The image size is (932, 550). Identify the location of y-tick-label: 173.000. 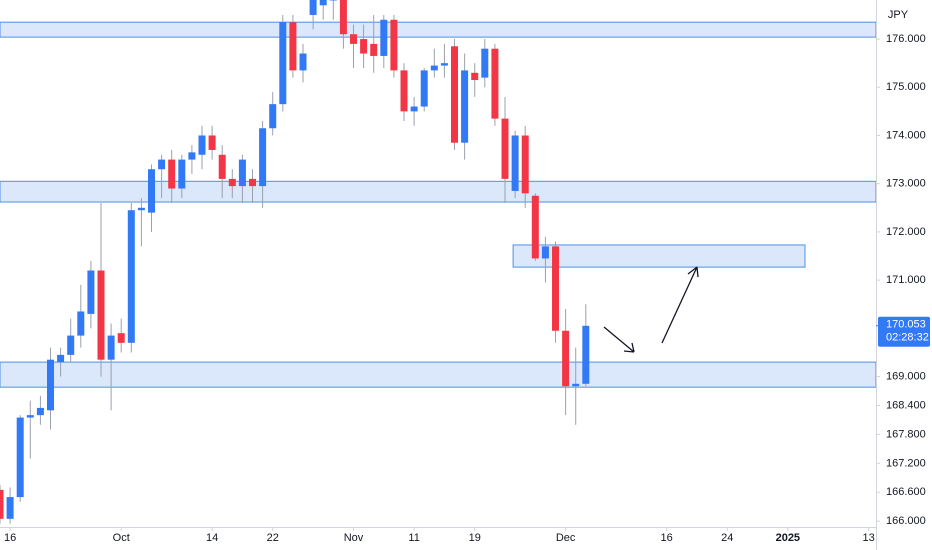
(906, 184).